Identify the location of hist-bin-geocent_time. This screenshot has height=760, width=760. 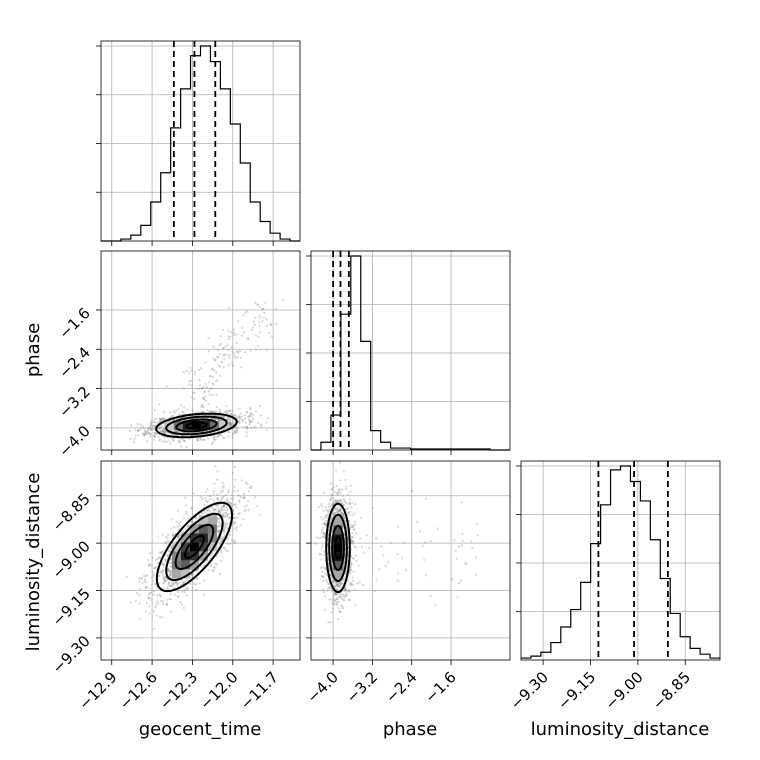
(235, 182).